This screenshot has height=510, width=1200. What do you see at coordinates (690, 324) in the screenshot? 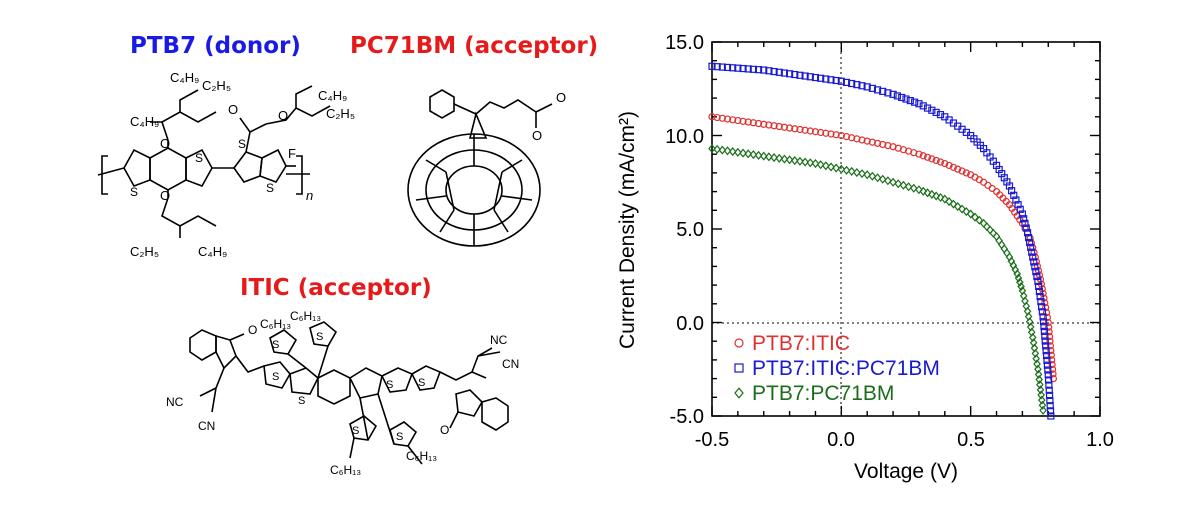
I see `y-tick-label: 0.0` at bounding box center [690, 324].